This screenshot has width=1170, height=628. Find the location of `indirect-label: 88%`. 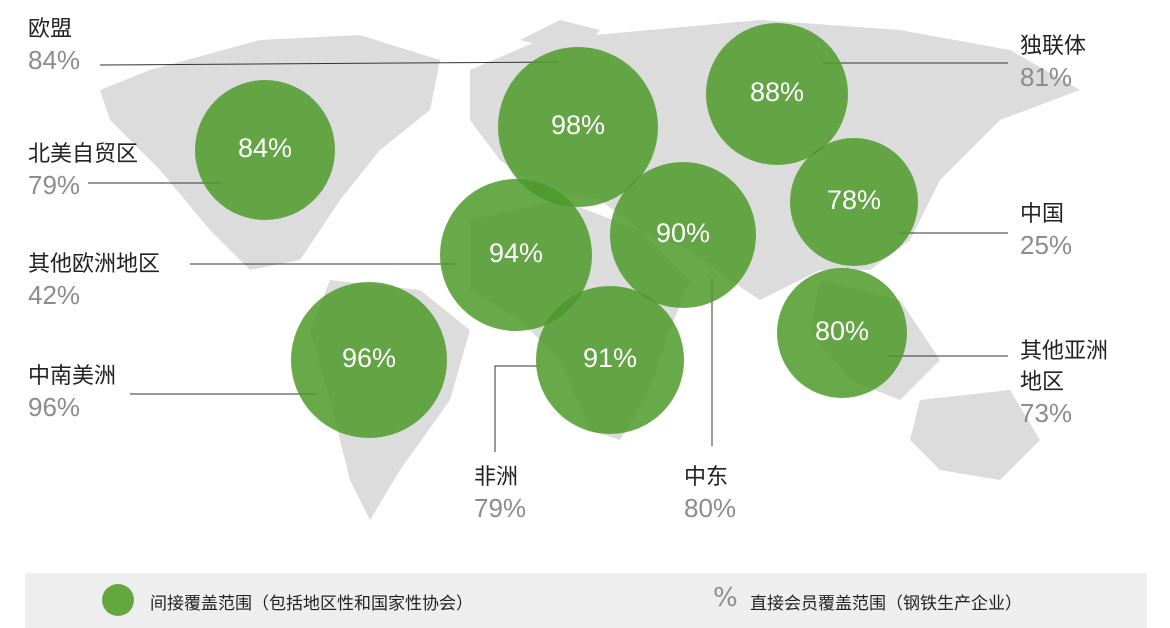

indirect-label: 88% is located at coordinates (777, 92).